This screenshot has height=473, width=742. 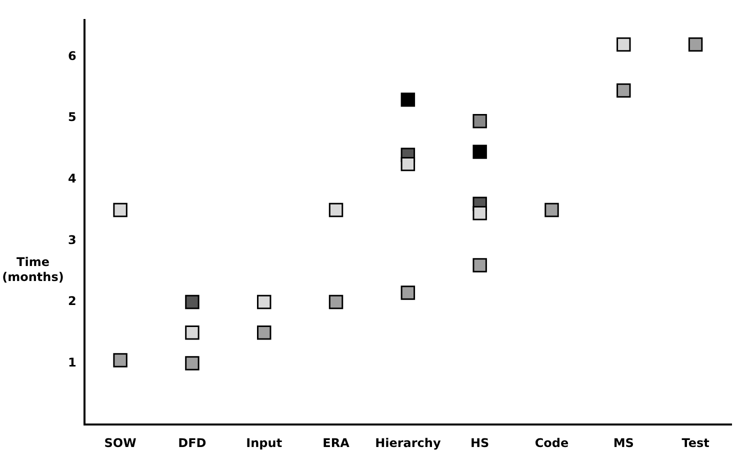 What do you see at coordinates (192, 443) in the screenshot?
I see `x-tick-label: DFD` at bounding box center [192, 443].